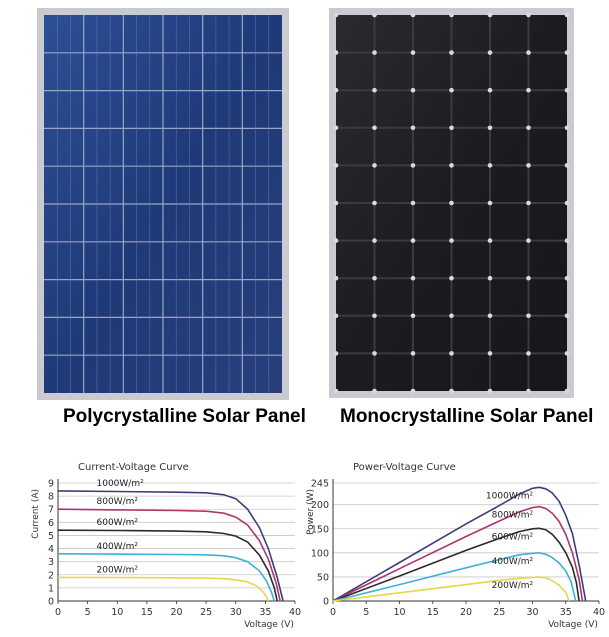  What do you see at coordinates (51, 549) in the screenshot?
I see `y-tick-label: 4` at bounding box center [51, 549].